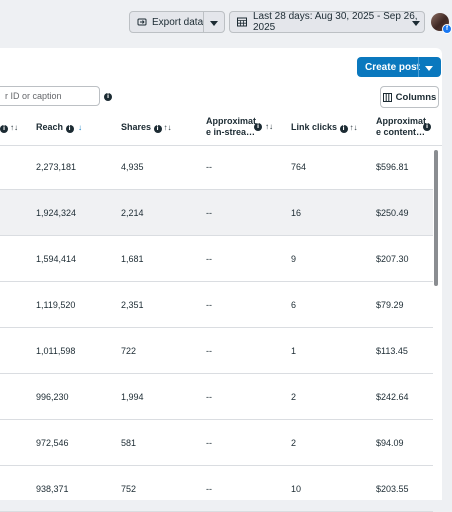 Image resolution: width=452 pixels, height=512 pixels. I want to click on avatar: f, so click(441, 23).